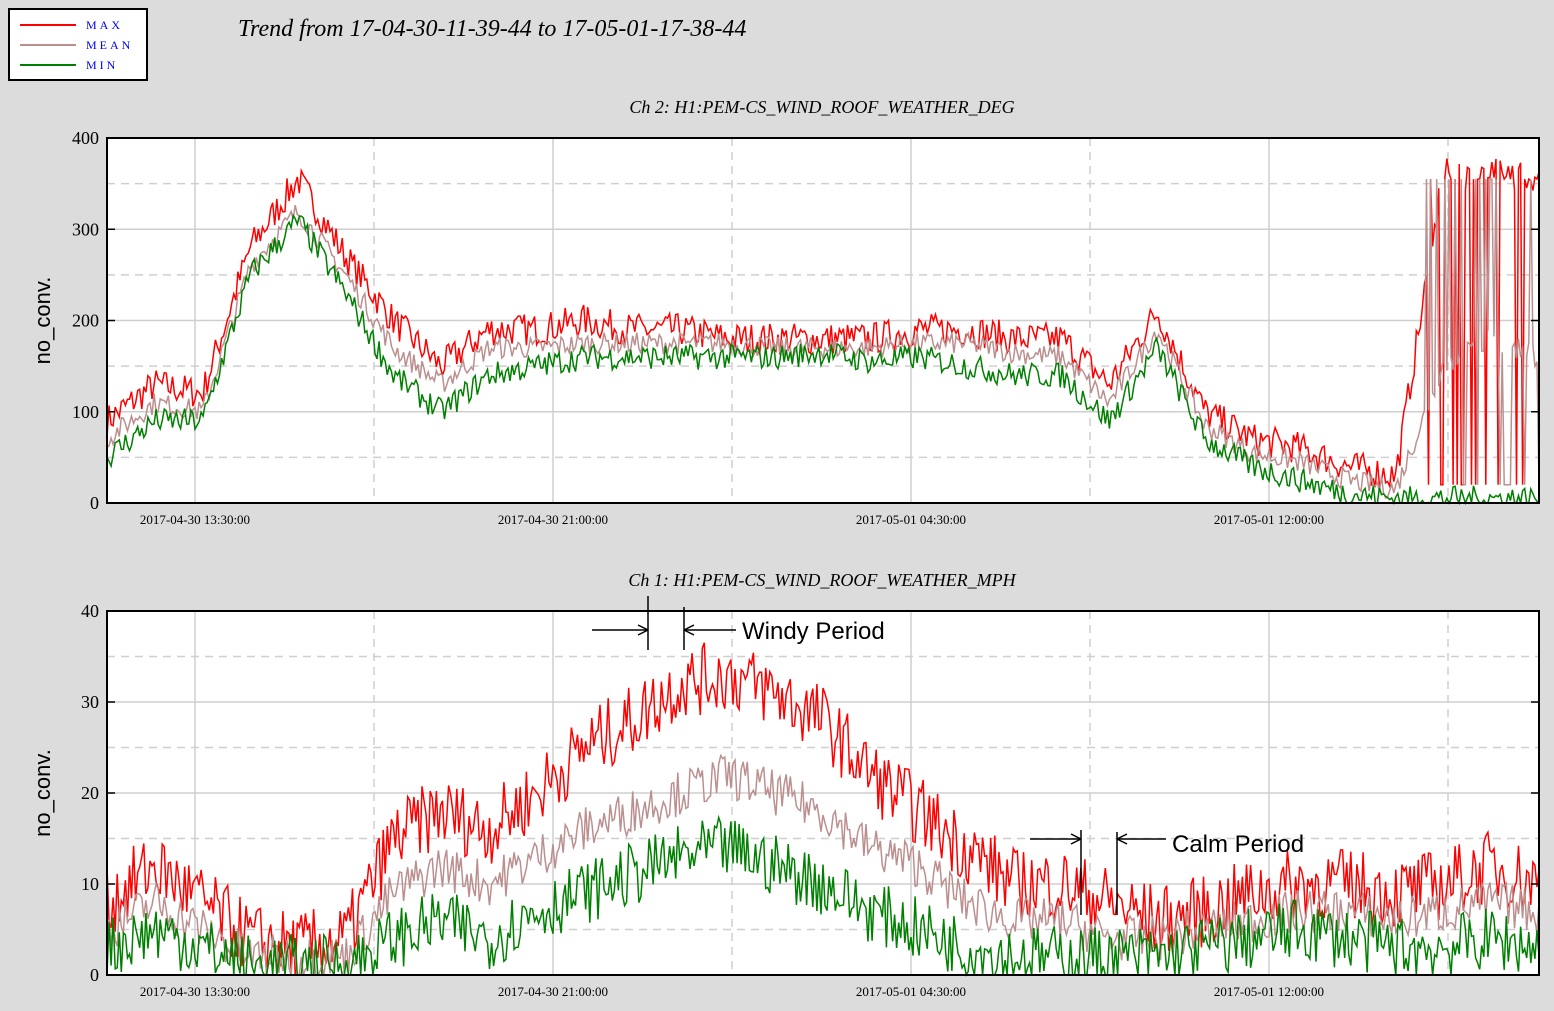 This screenshot has width=1554, height=1011. Describe the element at coordinates (1238, 844) in the screenshot. I see `annotation-calm-period: Calm Period` at that location.